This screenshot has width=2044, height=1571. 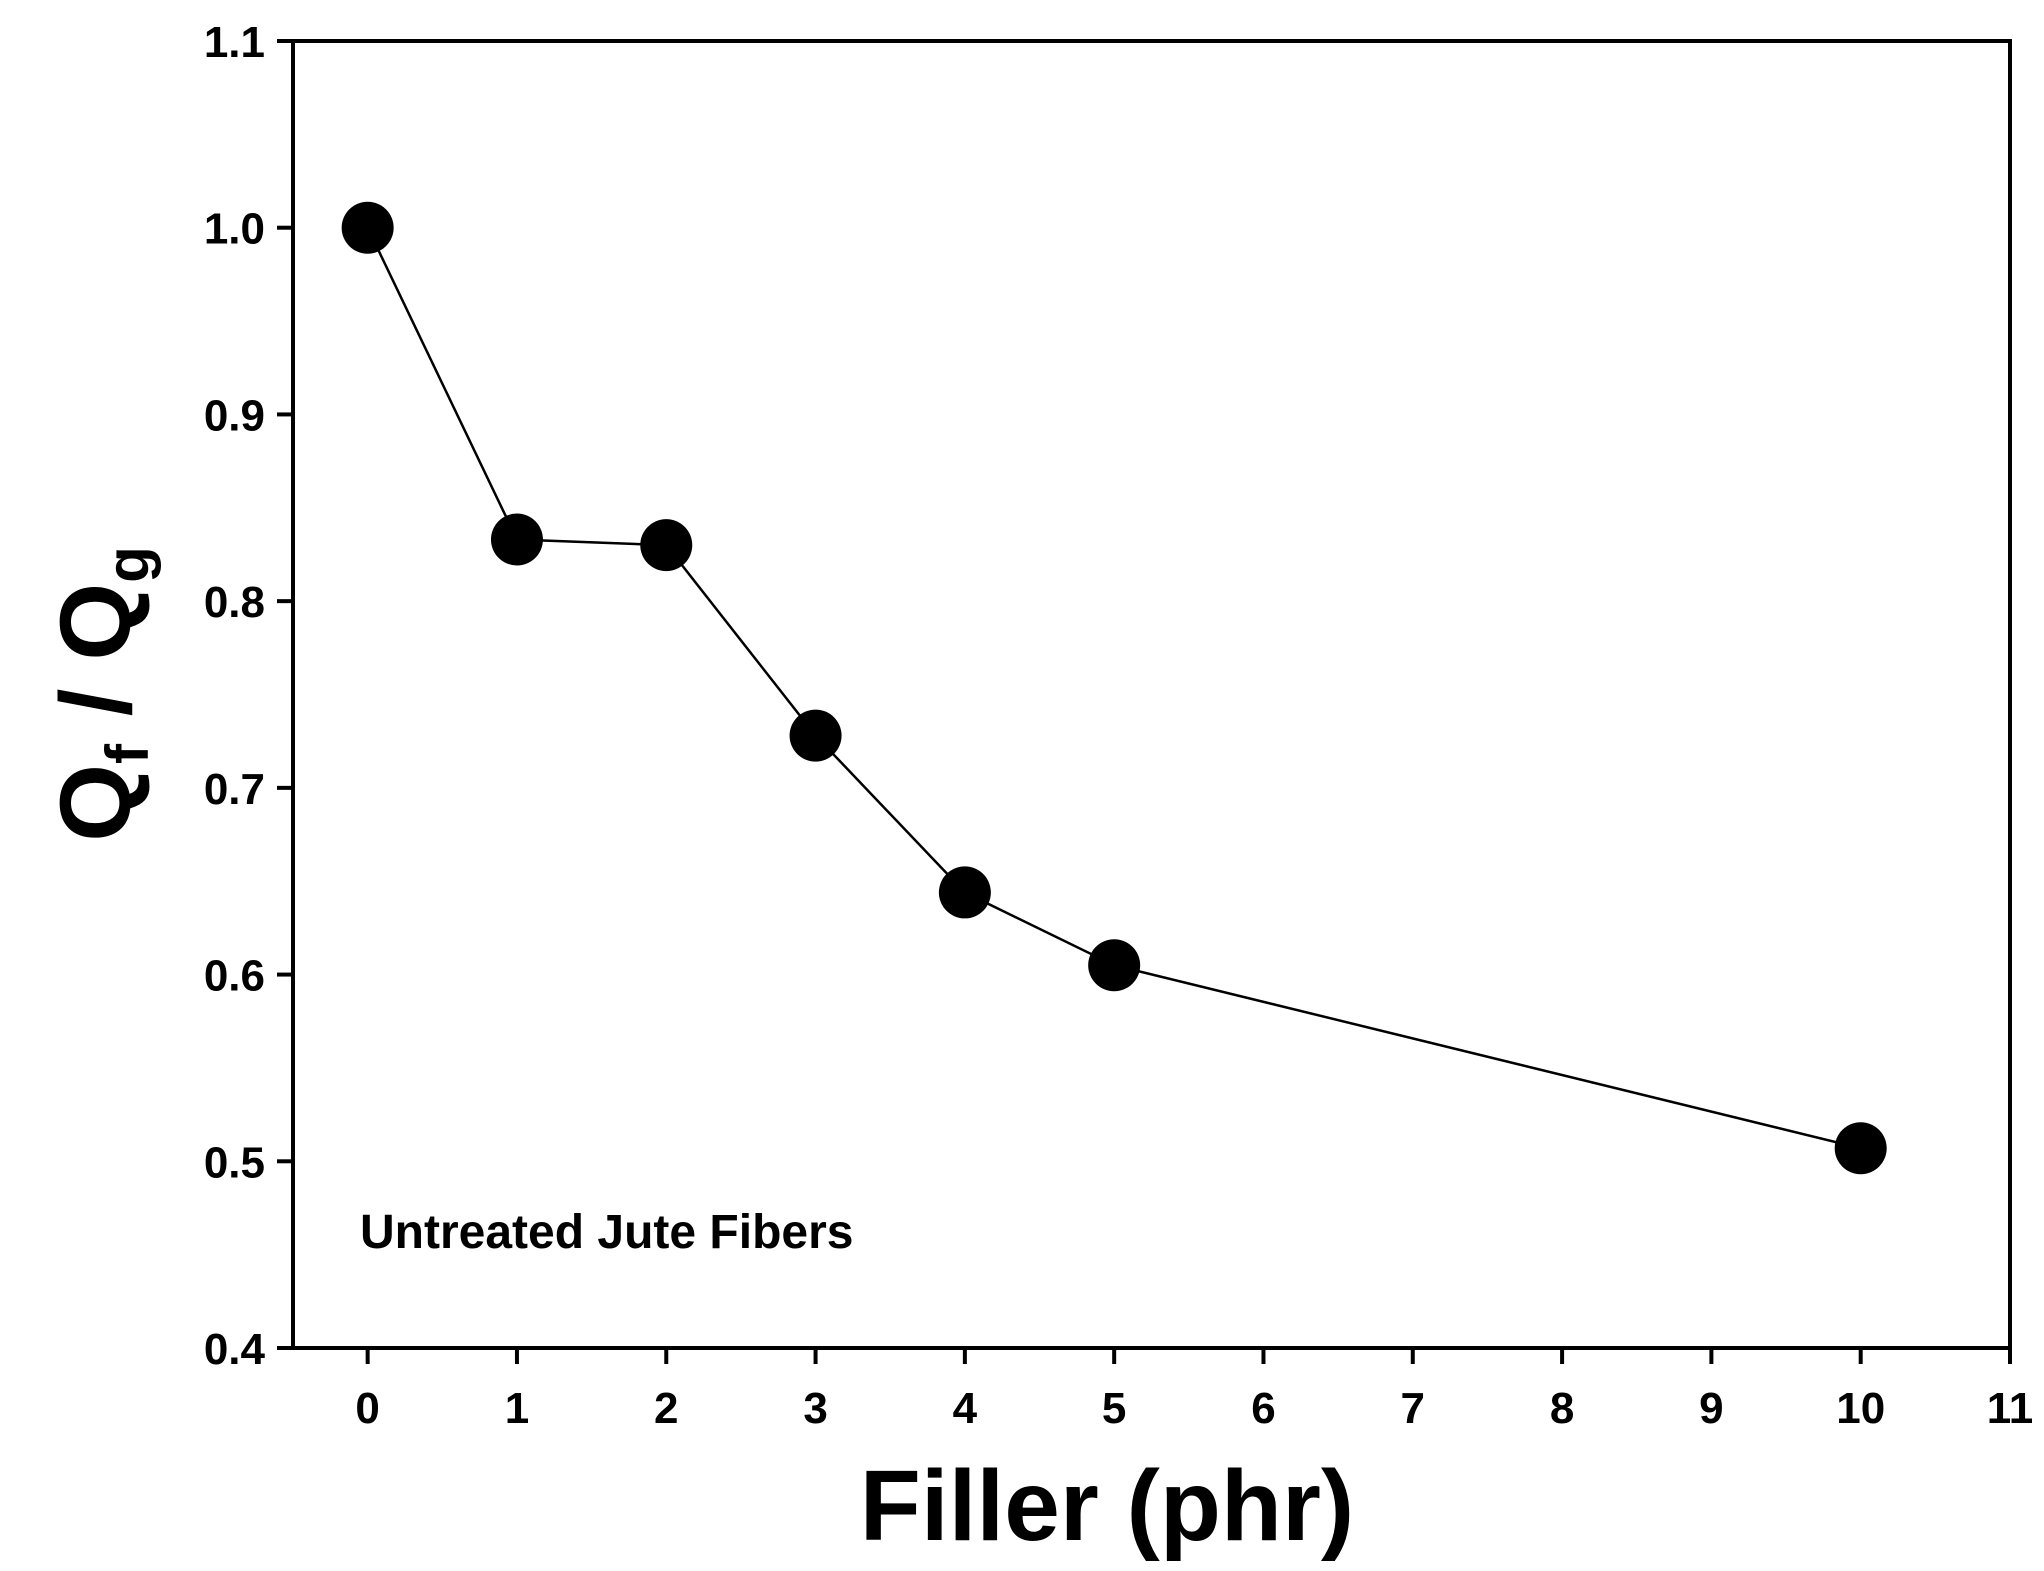 What do you see at coordinates (815, 1408) in the screenshot?
I see `x-tick-label: 3` at bounding box center [815, 1408].